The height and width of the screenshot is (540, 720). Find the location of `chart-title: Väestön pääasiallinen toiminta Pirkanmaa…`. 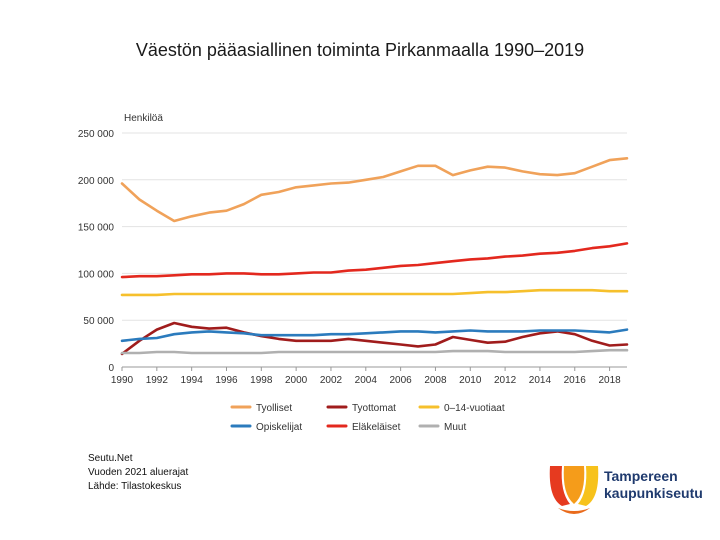

chart-title: Väestön pääasiallinen toiminta Pirkanmaa… is located at coordinates (360, 50).